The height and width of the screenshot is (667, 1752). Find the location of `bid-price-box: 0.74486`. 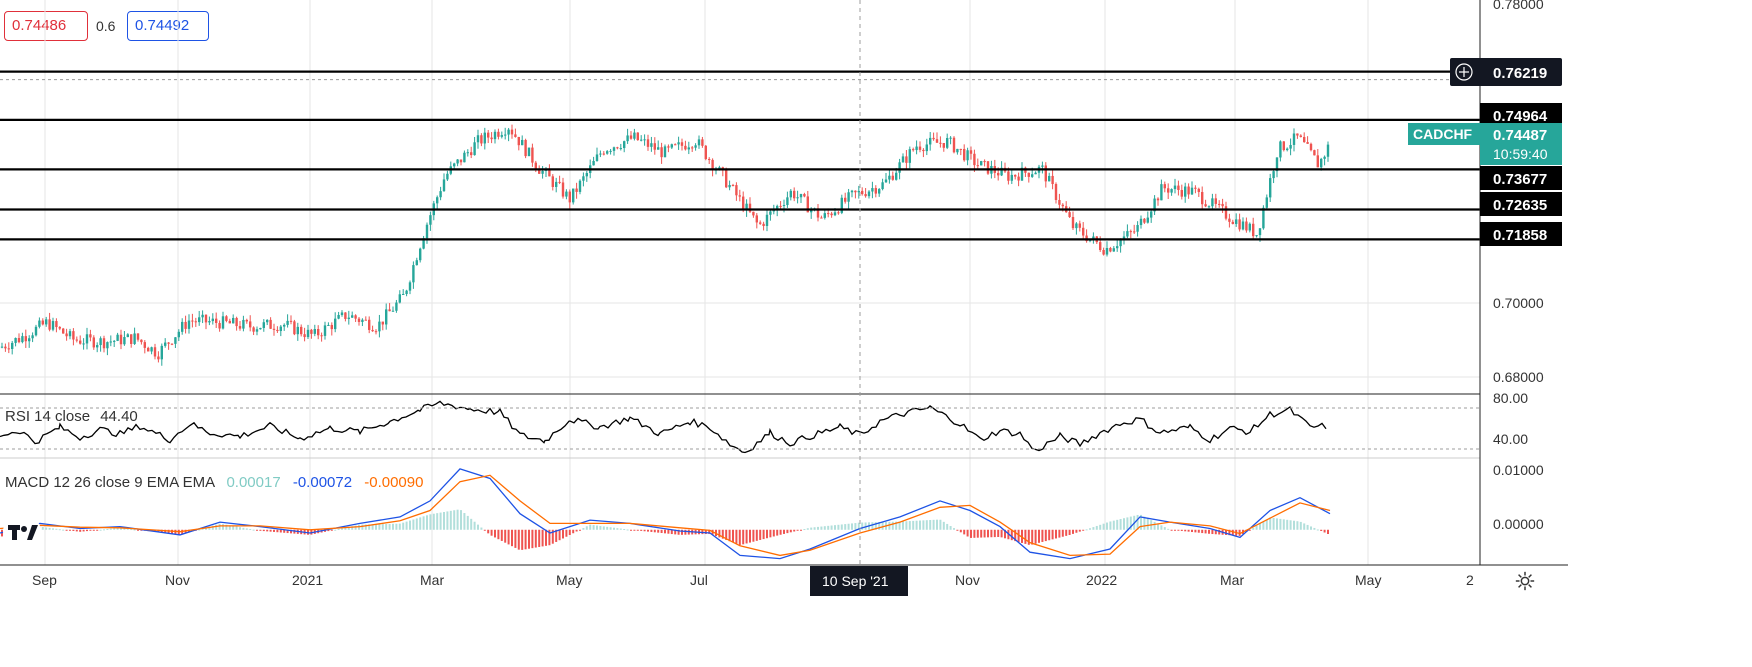

bid-price-box: 0.74486 is located at coordinates (46, 26).